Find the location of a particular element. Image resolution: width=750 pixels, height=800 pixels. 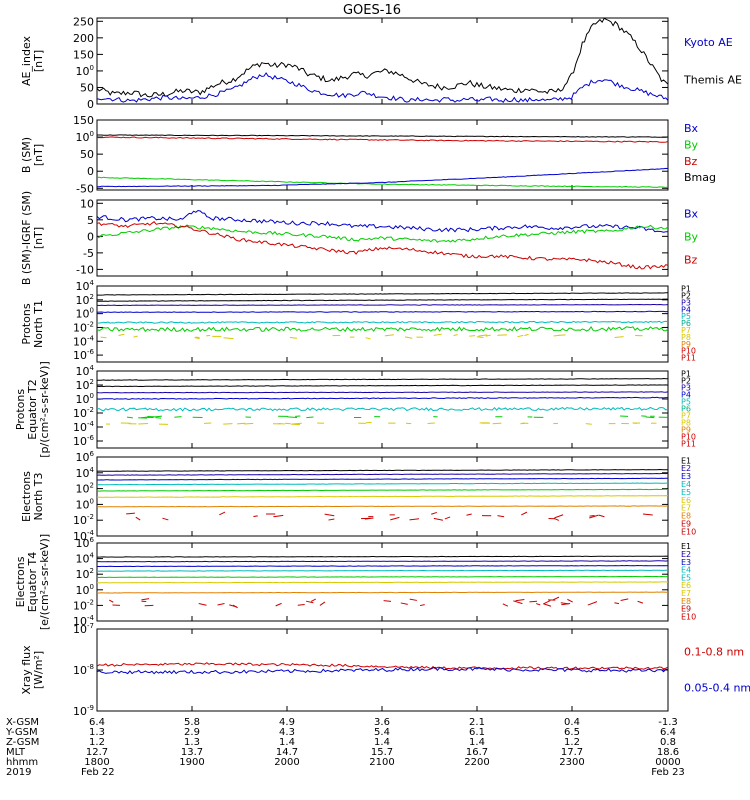

x-table-cell: 1.4 is located at coordinates (287, 742).